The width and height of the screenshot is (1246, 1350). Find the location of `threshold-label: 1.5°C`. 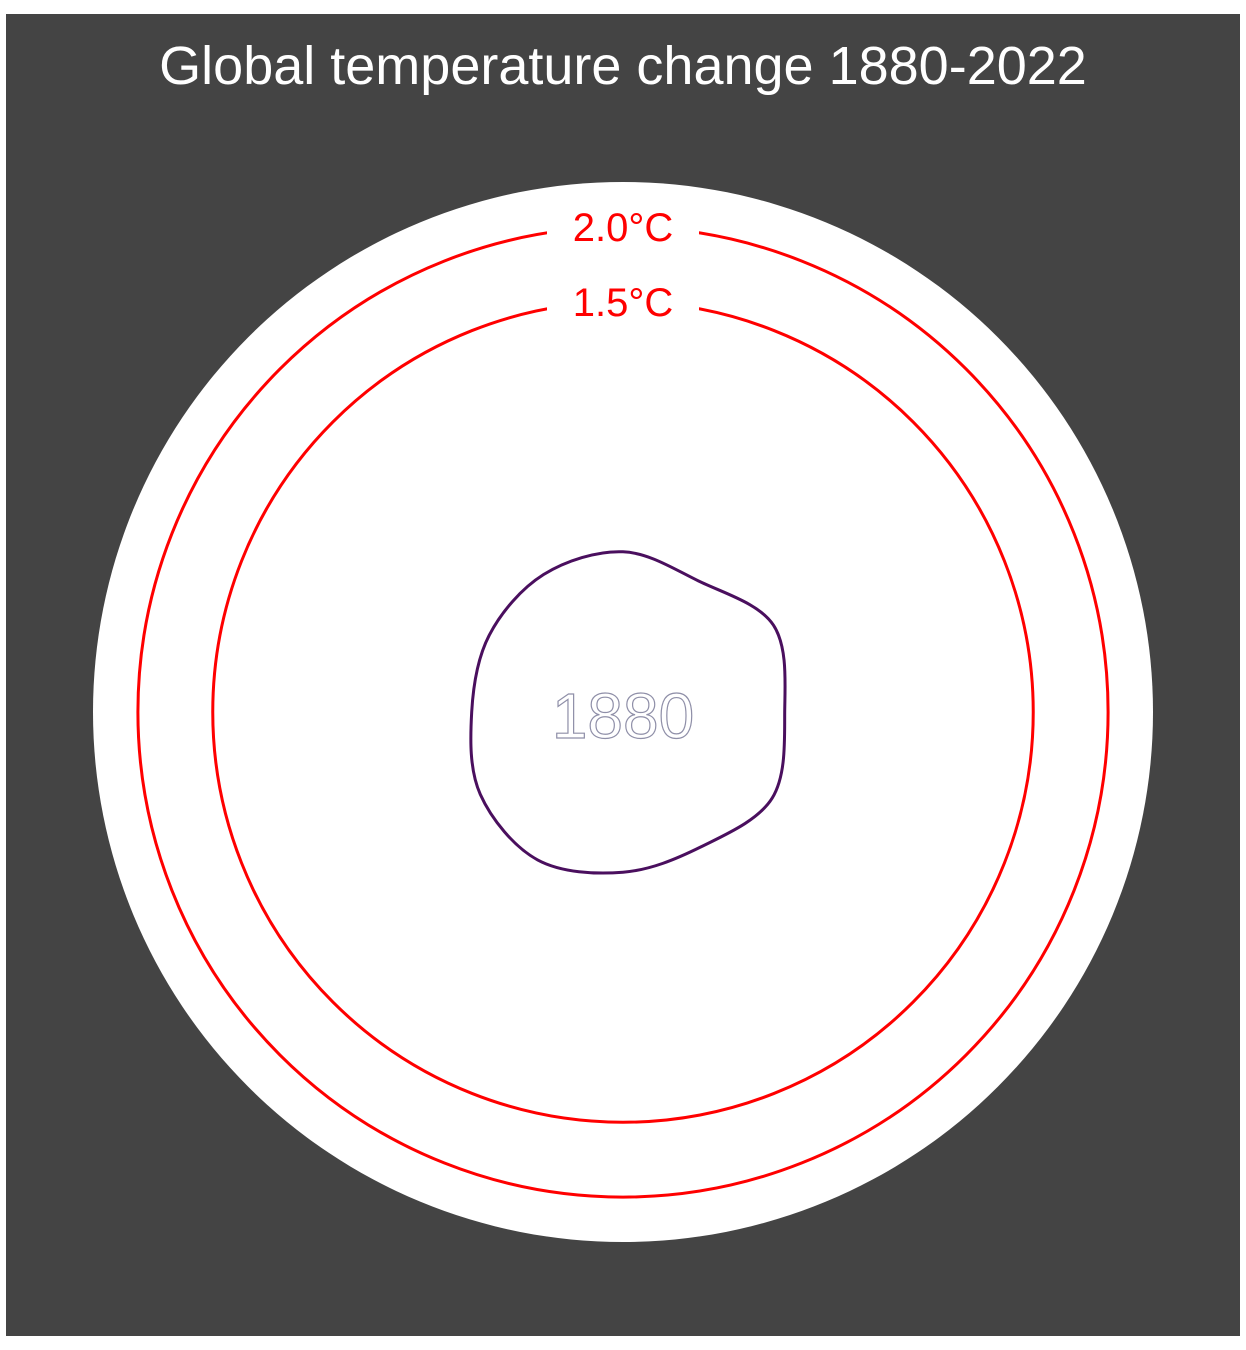

threshold-label: 1.5°C is located at coordinates (623, 303).